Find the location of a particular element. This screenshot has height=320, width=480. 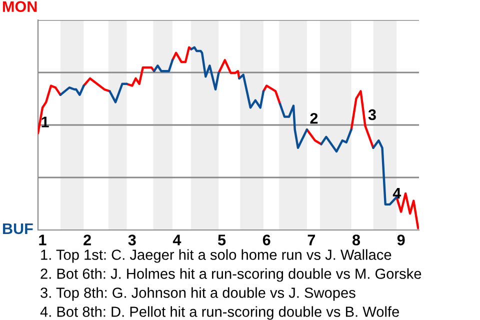

text: MON is located at coordinates (20, 6).